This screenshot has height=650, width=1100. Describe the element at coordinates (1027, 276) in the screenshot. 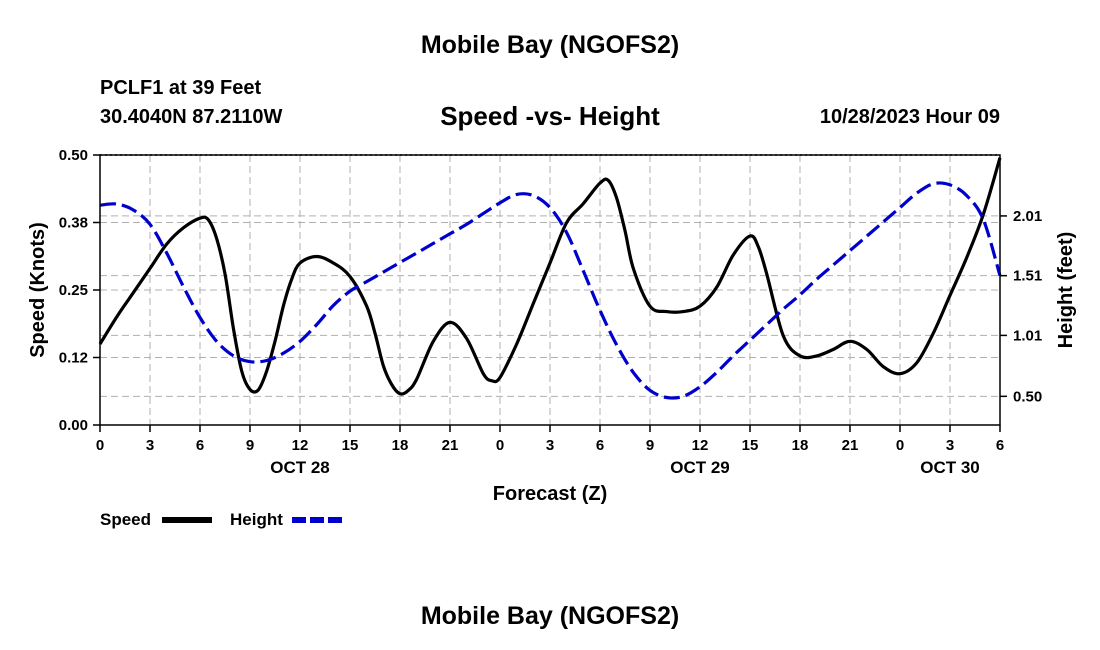

I see `y2-tick-label: 1.51` at that location.